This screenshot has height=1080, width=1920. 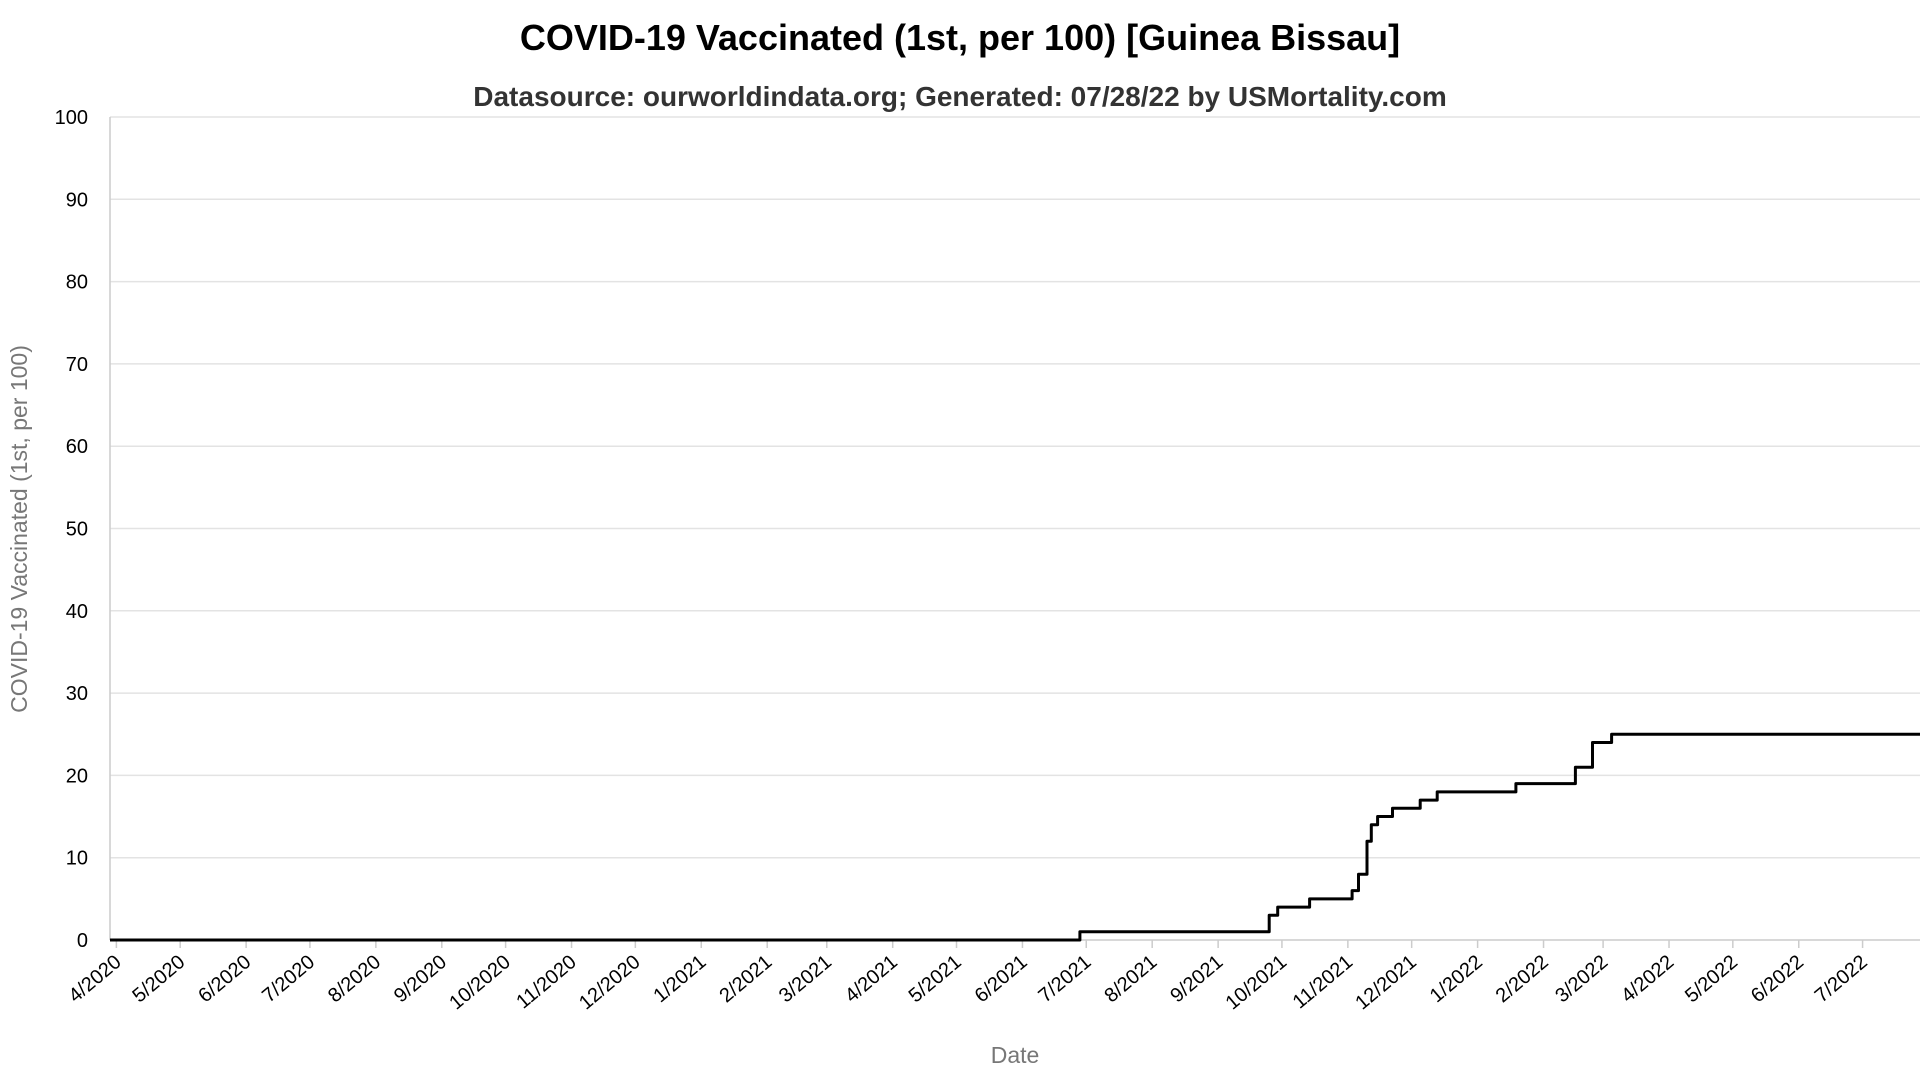 I want to click on y-axis-title: COVID-19 Vaccinated (1st, per 100), so click(x=19, y=529).